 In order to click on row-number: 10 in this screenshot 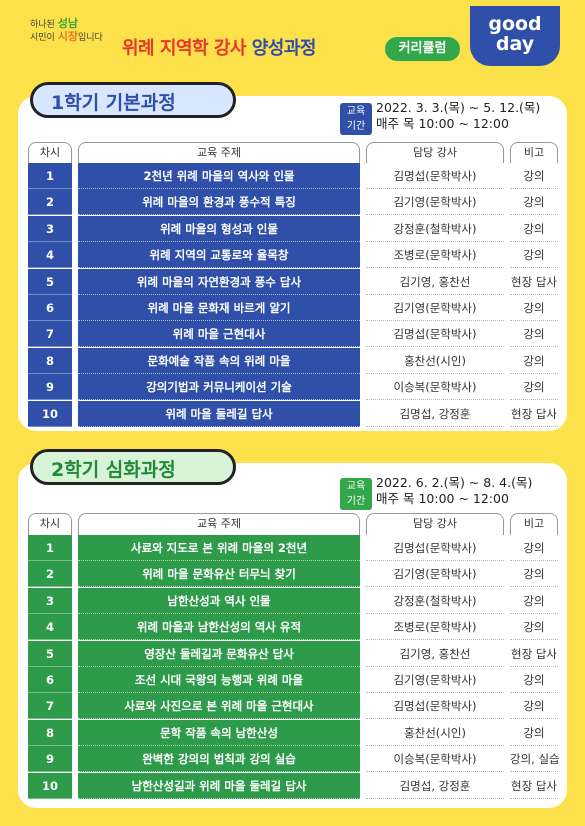, I will do `click(50, 785)`.